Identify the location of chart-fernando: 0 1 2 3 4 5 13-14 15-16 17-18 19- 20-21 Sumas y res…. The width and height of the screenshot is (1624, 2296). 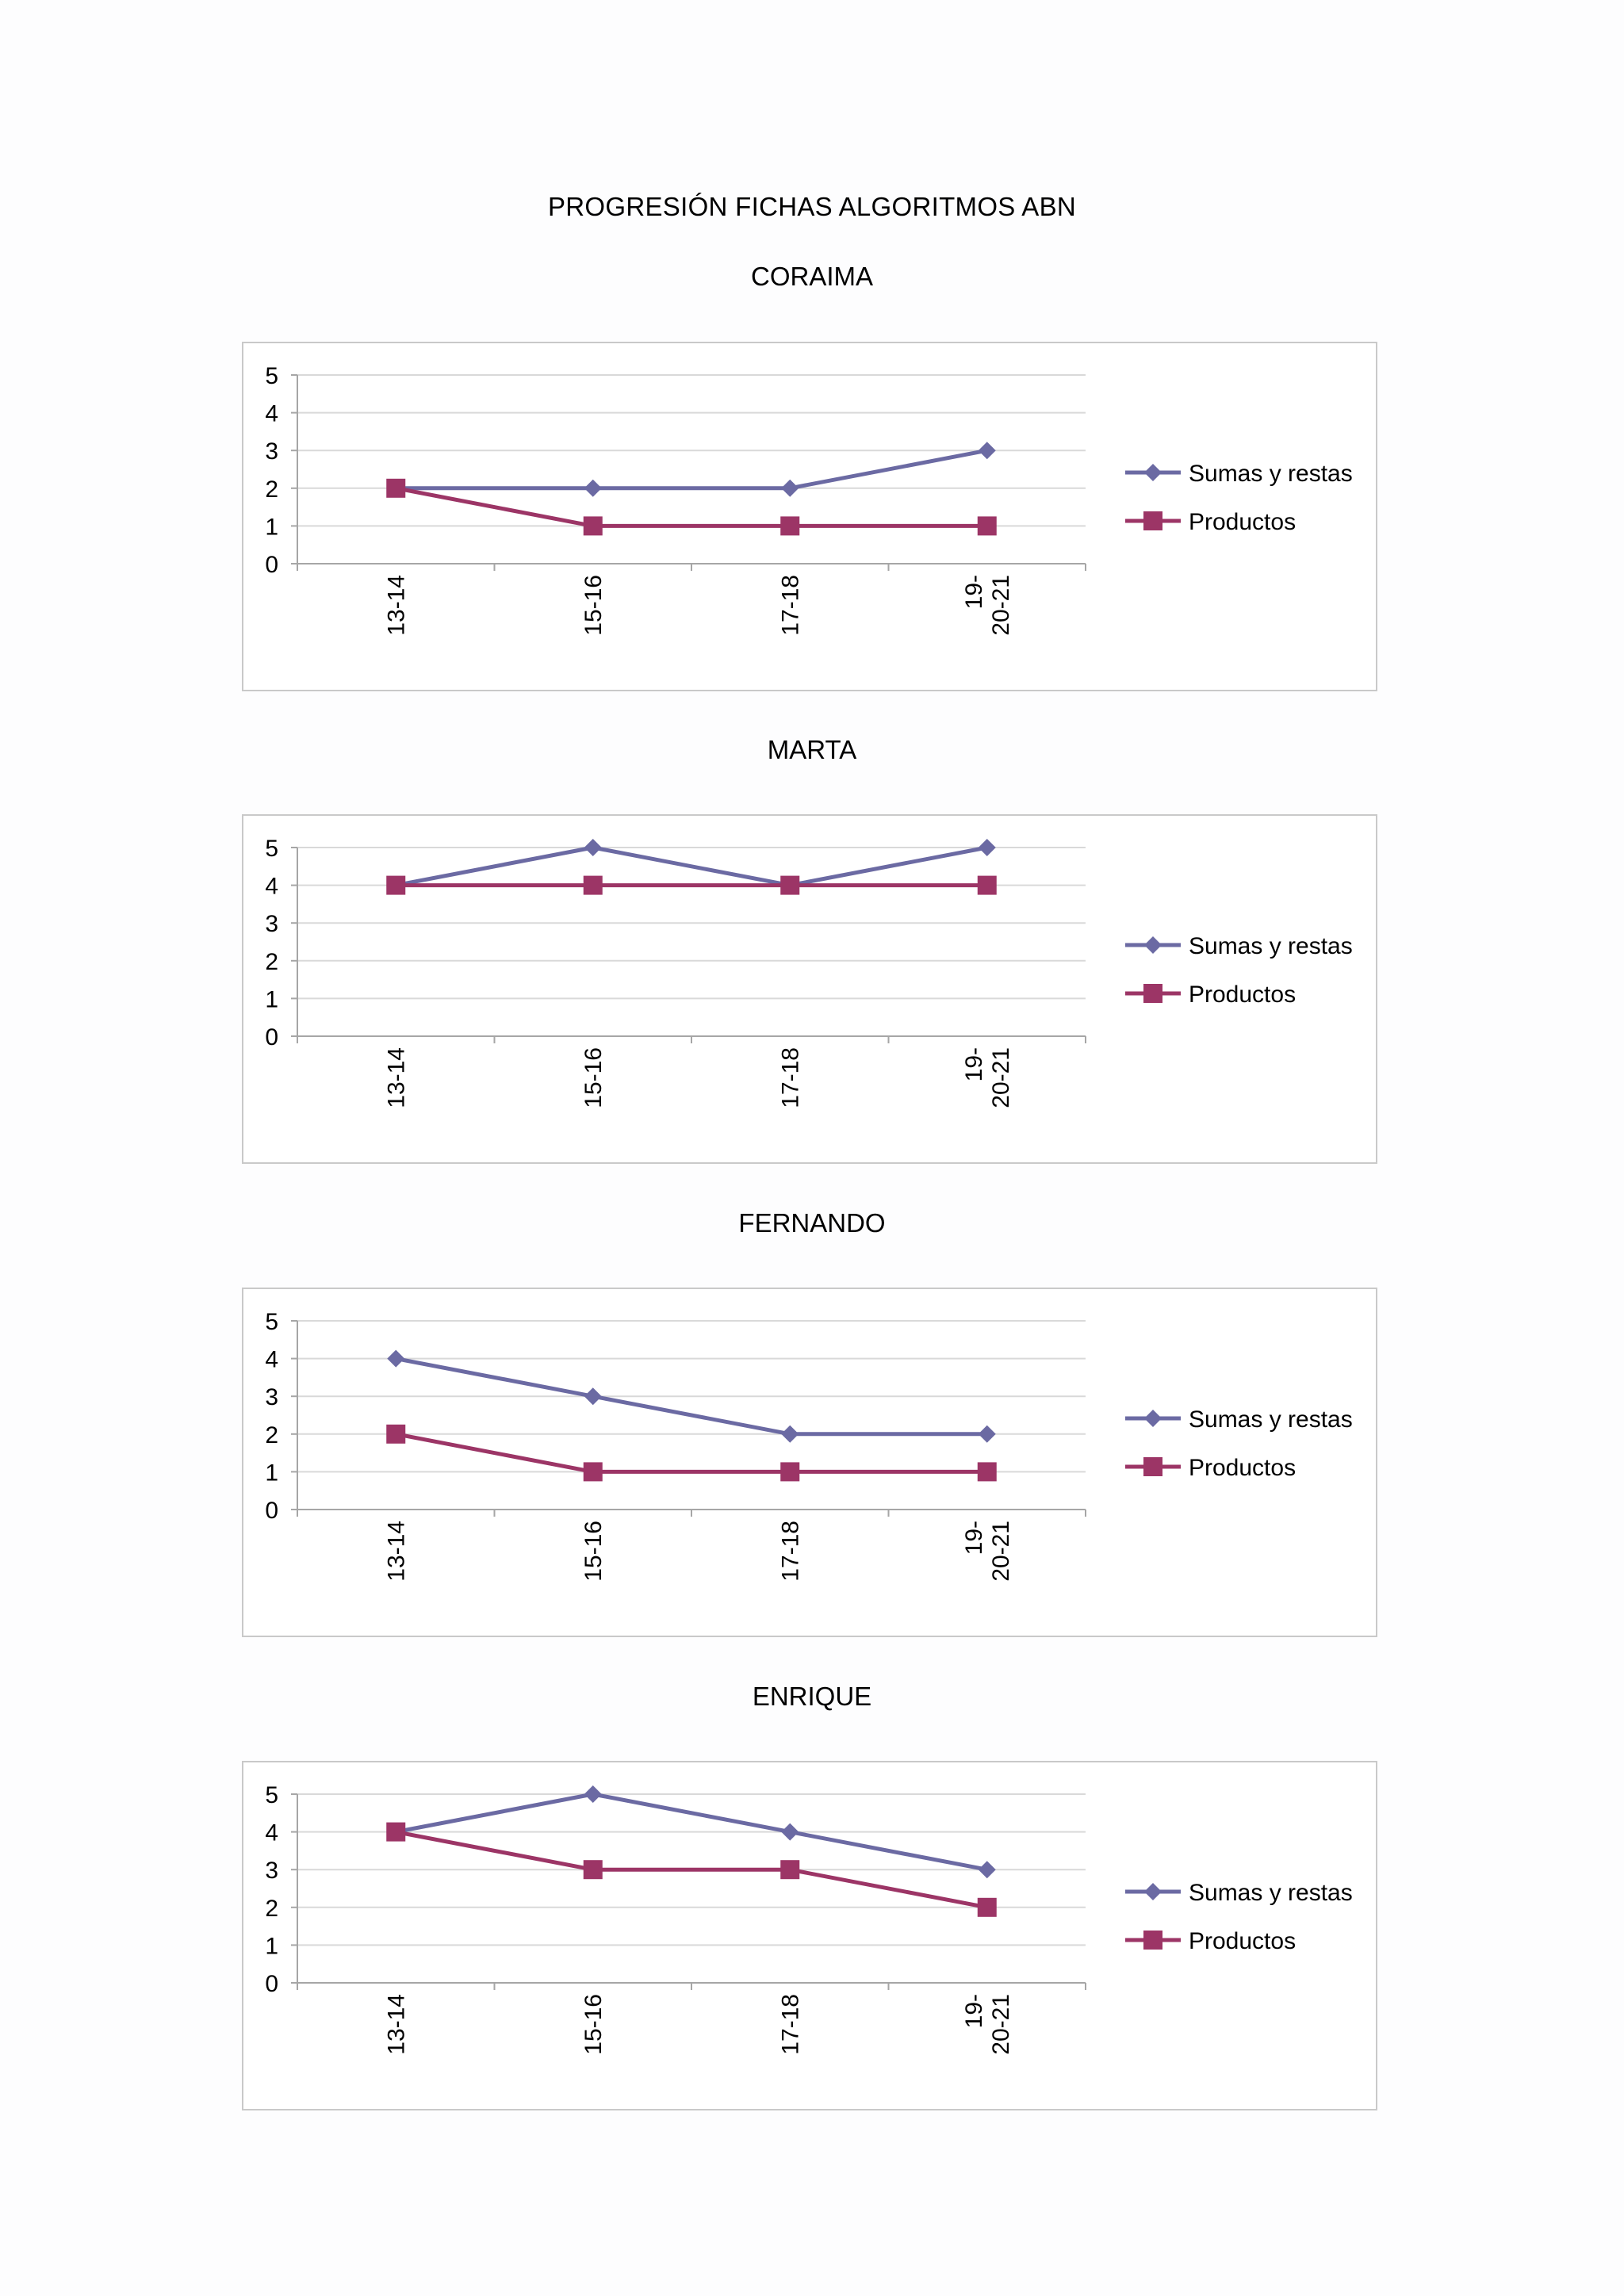
(809, 1463).